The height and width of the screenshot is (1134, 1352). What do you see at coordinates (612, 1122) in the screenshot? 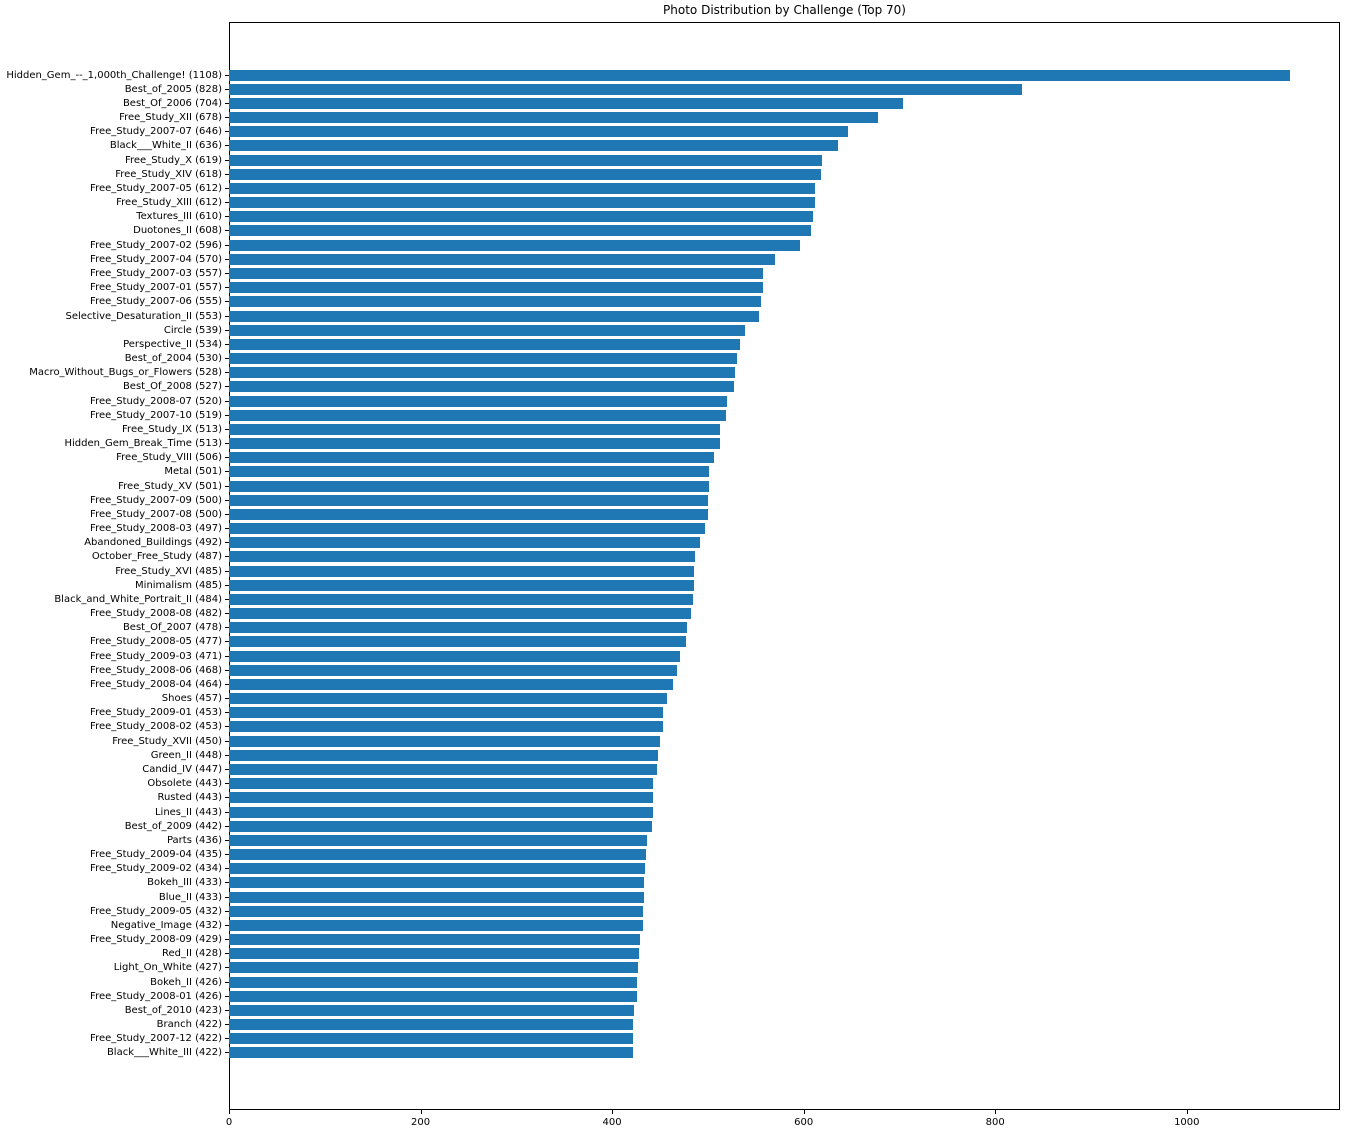
I see `x-tick-label: 400` at bounding box center [612, 1122].